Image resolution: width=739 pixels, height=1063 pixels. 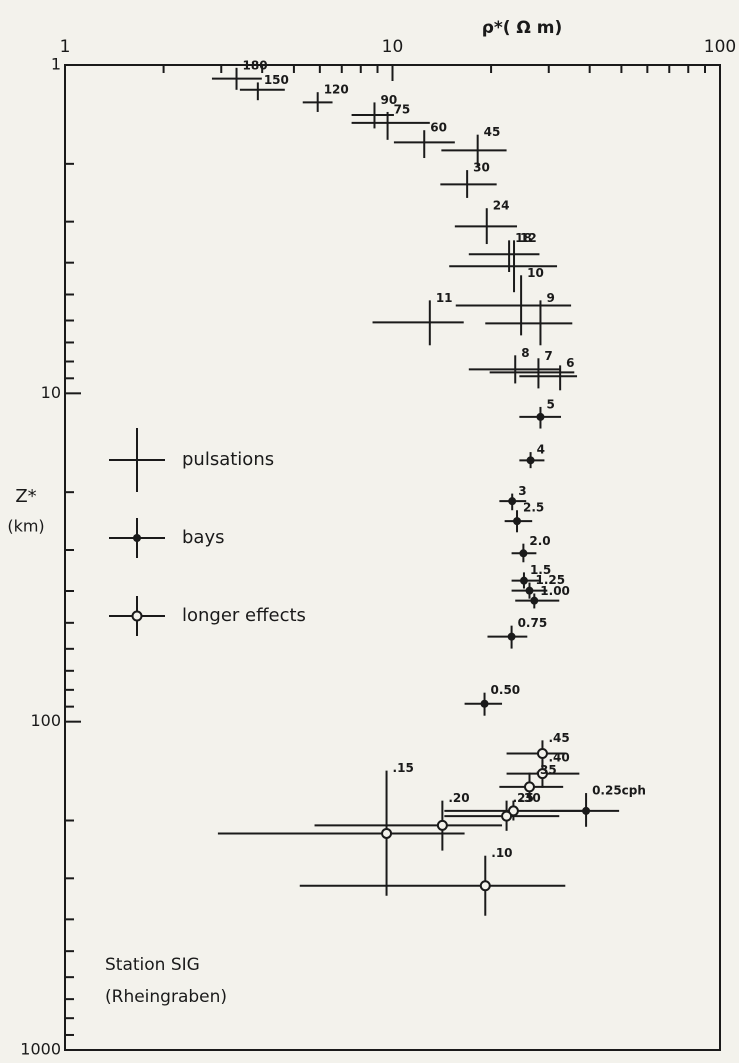 What do you see at coordinates (25, 496) in the screenshot?
I see `y-axis-label: Z*` at bounding box center [25, 496].